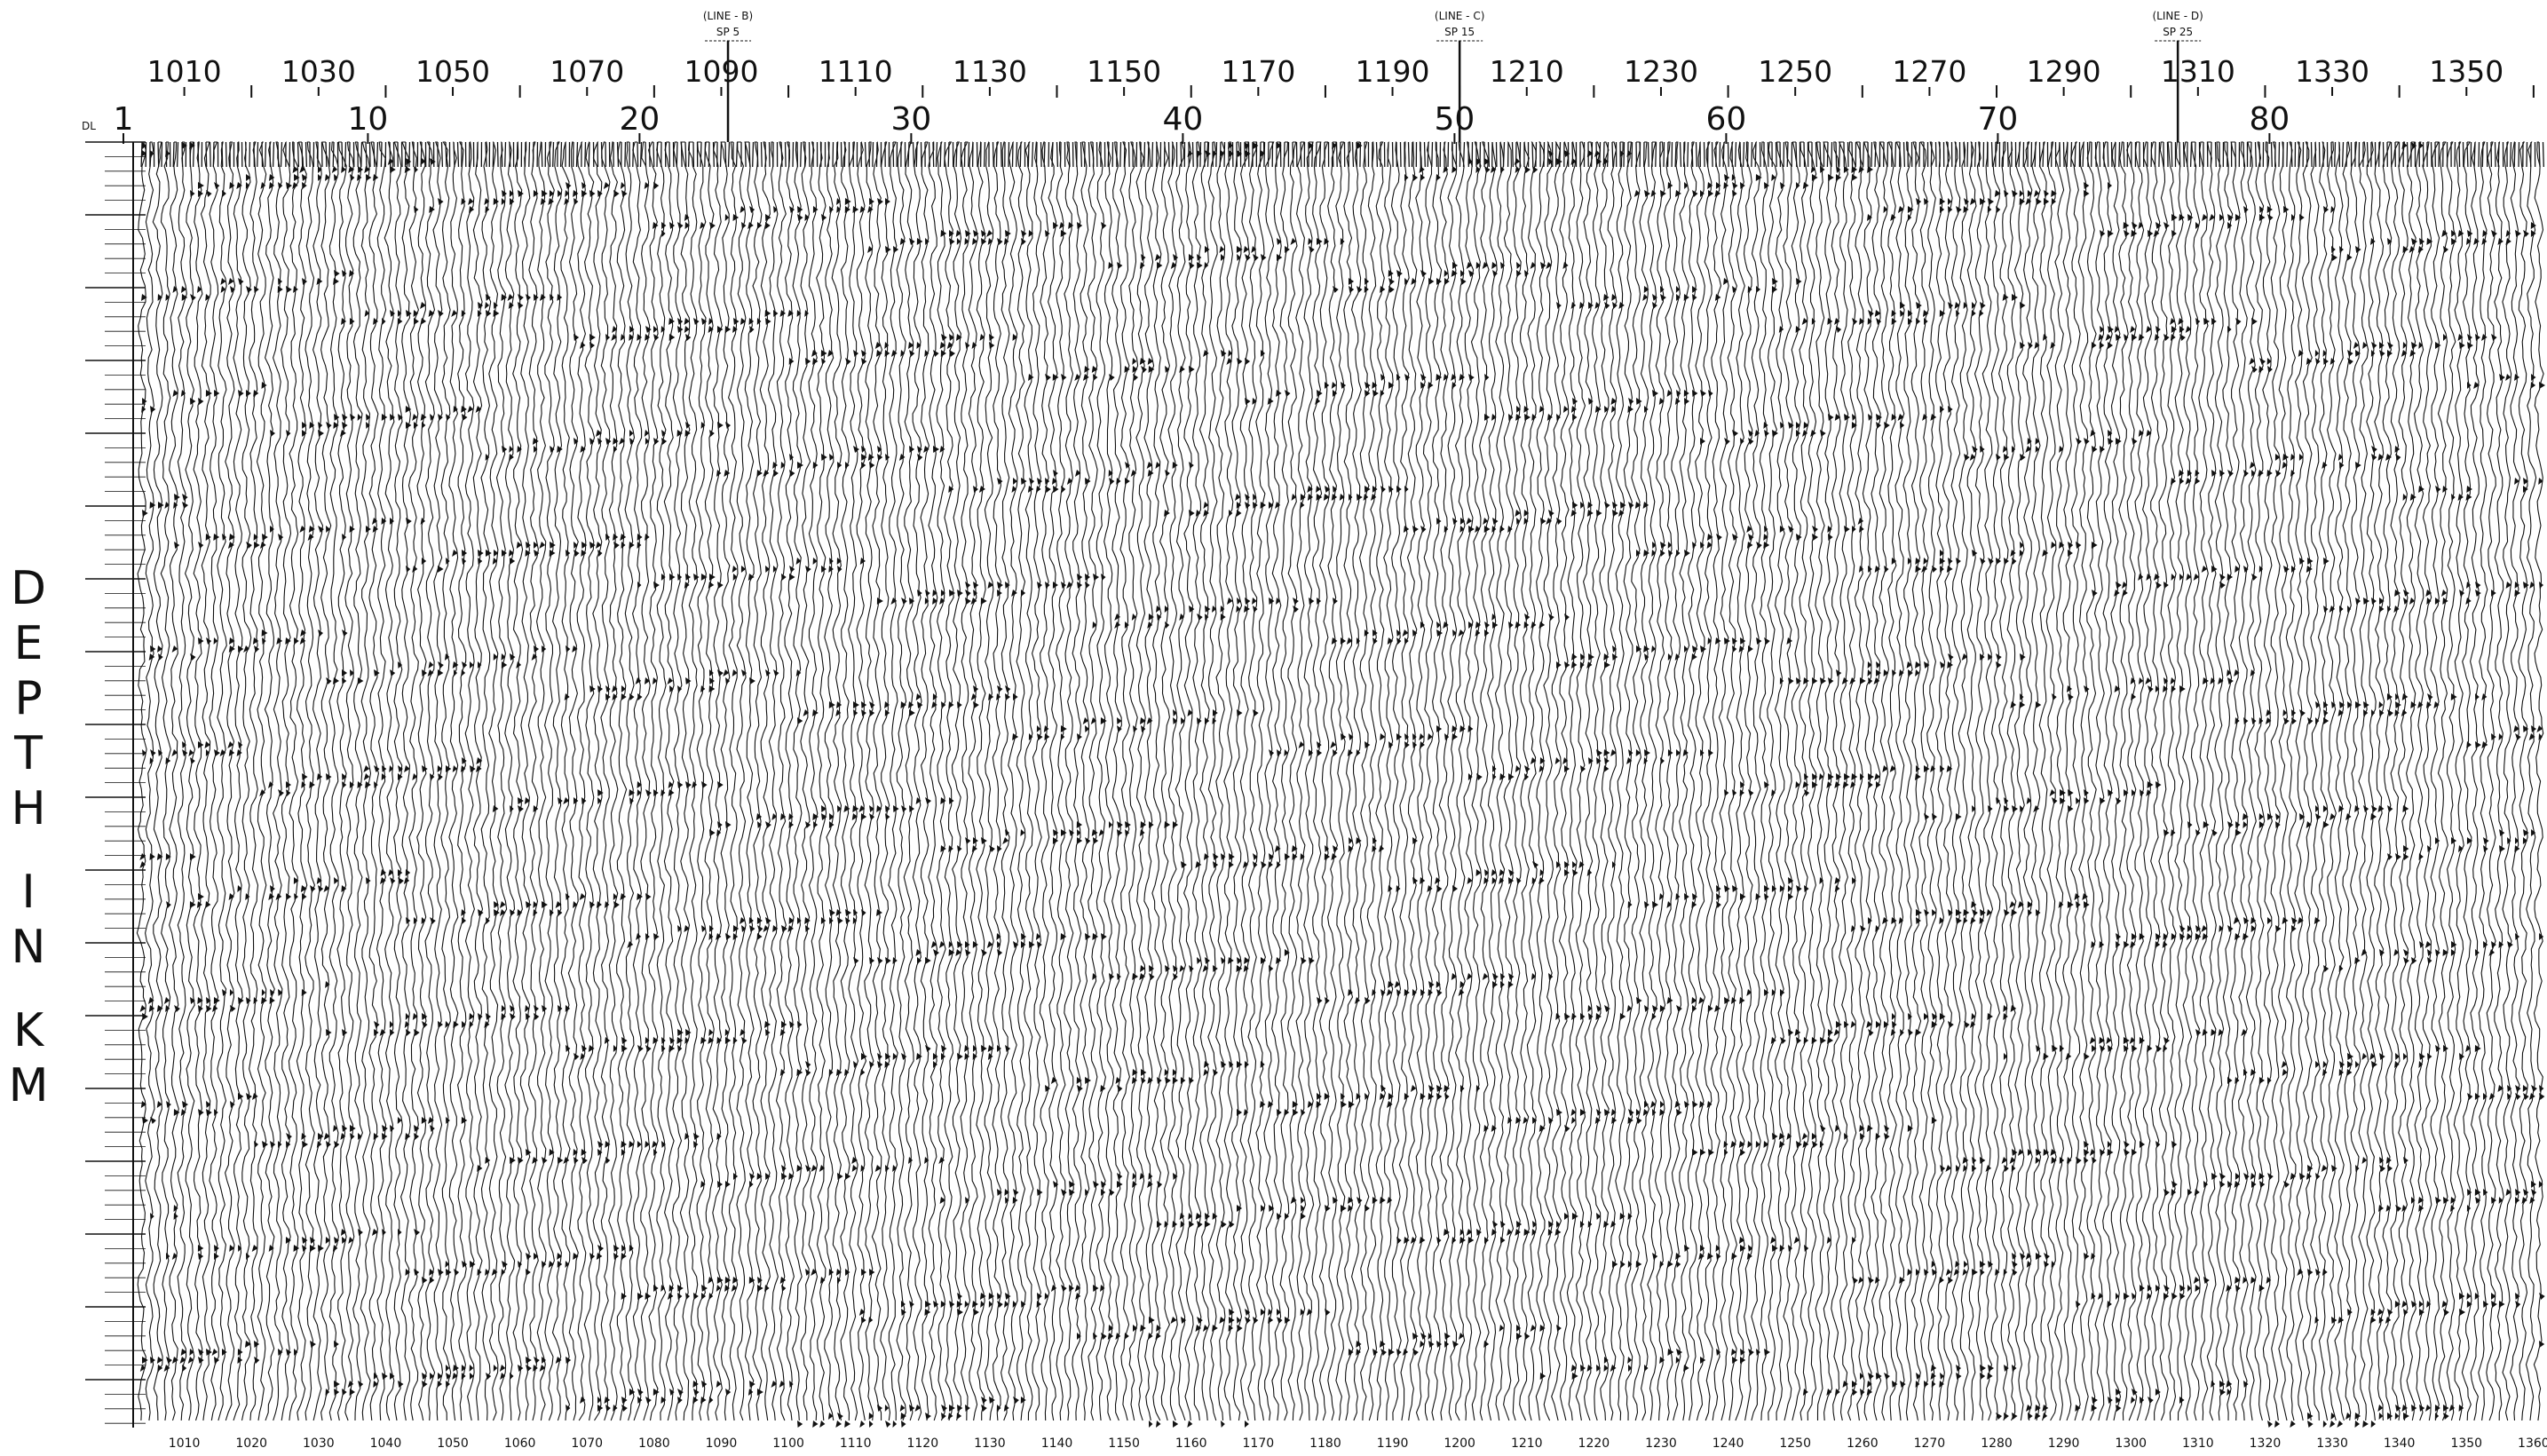  What do you see at coordinates (1527, 1443) in the screenshot?
I see `bottom-cdp-tick-label: 1210` at bounding box center [1527, 1443].